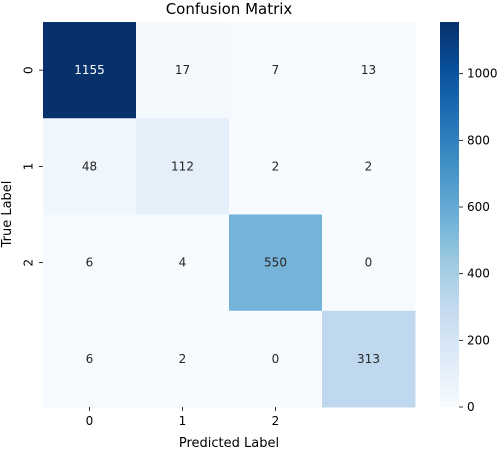  I want to click on y-tick-label-0: 0, so click(29, 70).